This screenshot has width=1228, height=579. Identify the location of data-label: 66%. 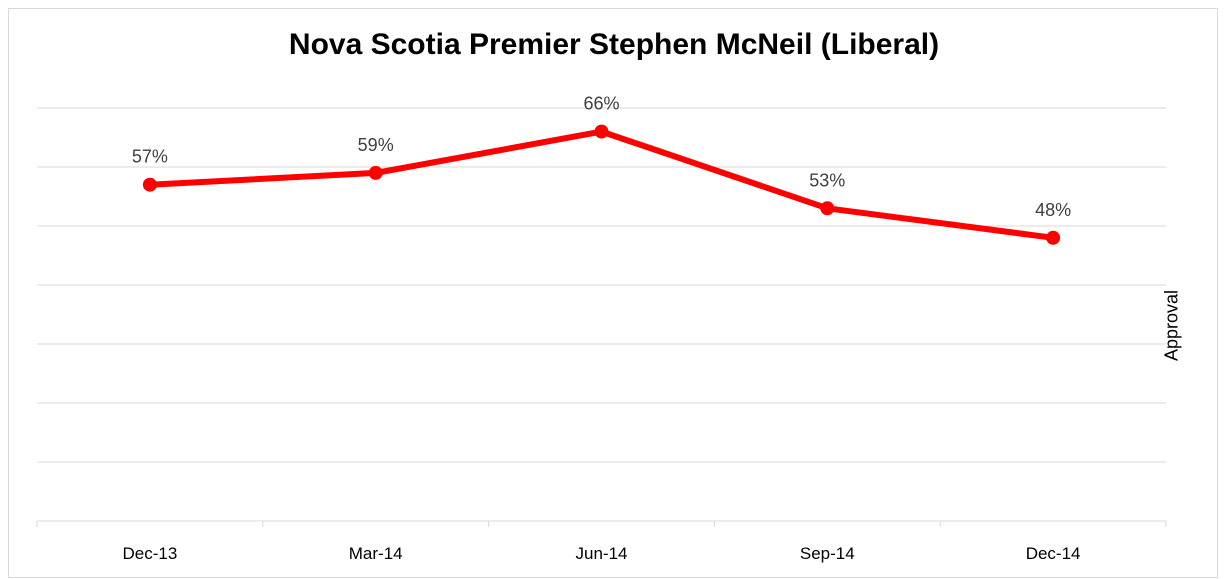
(601, 104).